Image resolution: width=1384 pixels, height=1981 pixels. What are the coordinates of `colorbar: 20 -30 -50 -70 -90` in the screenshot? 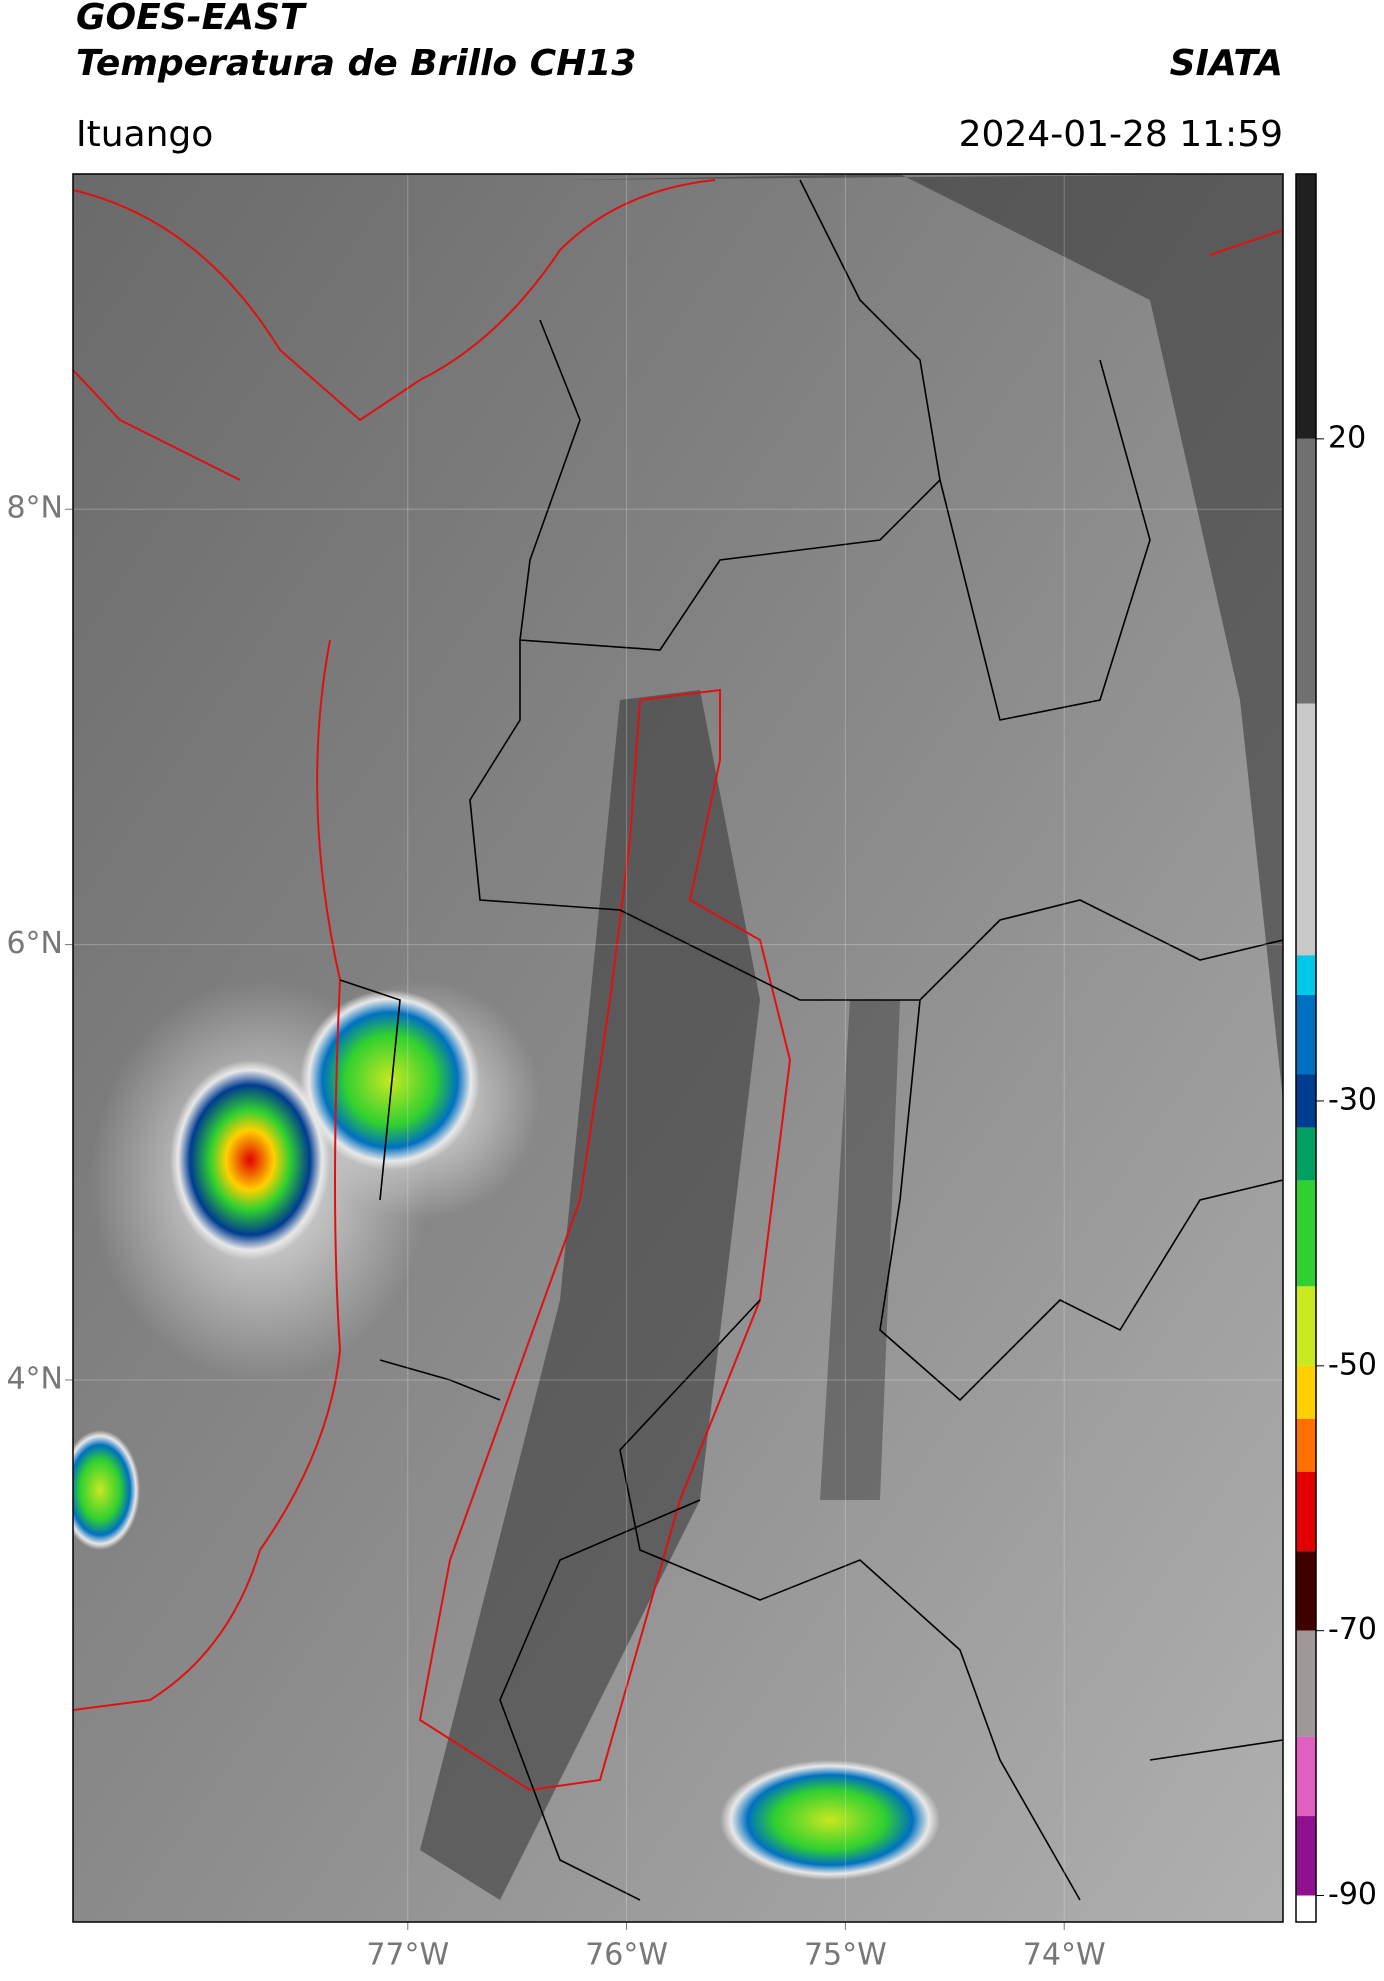 It's located at (1336, 1048).